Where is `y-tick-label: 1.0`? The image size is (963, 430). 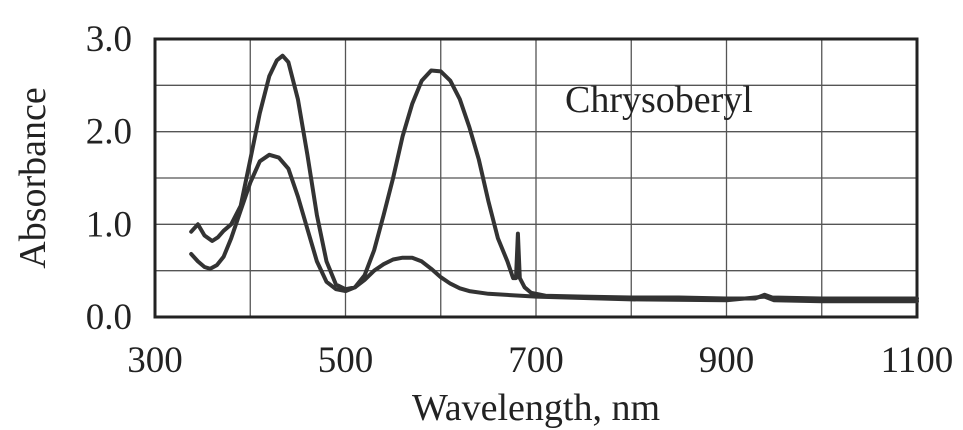 y-tick-label: 1.0 is located at coordinates (109, 224).